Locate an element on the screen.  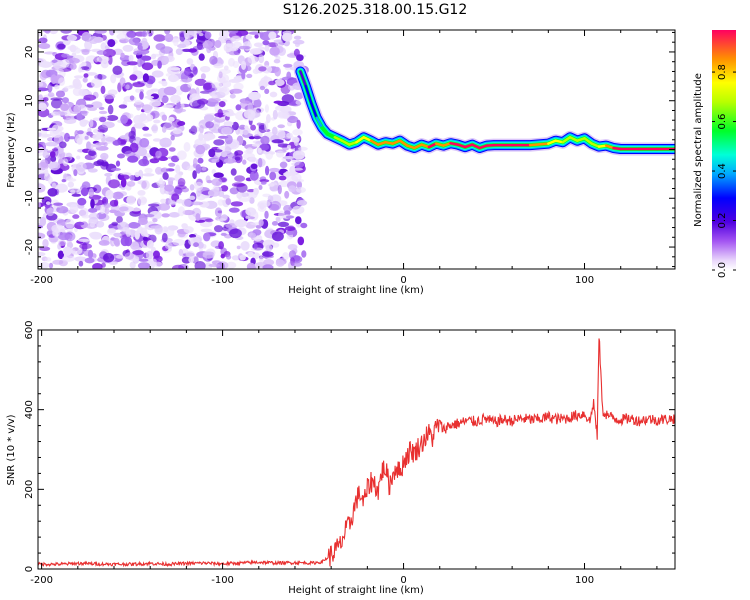
colorbar-gradient is located at coordinates (724, 150).